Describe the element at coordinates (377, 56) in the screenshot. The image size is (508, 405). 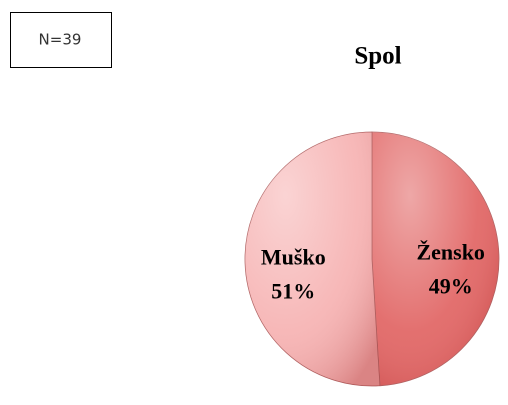
I see `chart-title: Spol` at that location.